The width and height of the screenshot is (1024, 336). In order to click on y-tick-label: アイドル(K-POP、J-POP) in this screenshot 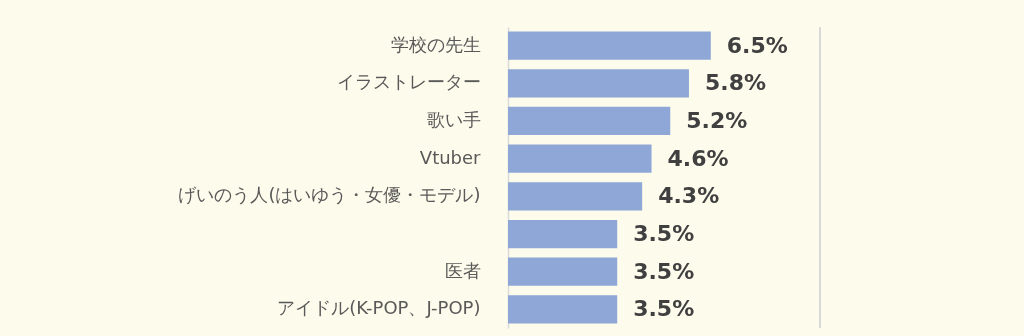, I will do `click(379, 308)`.